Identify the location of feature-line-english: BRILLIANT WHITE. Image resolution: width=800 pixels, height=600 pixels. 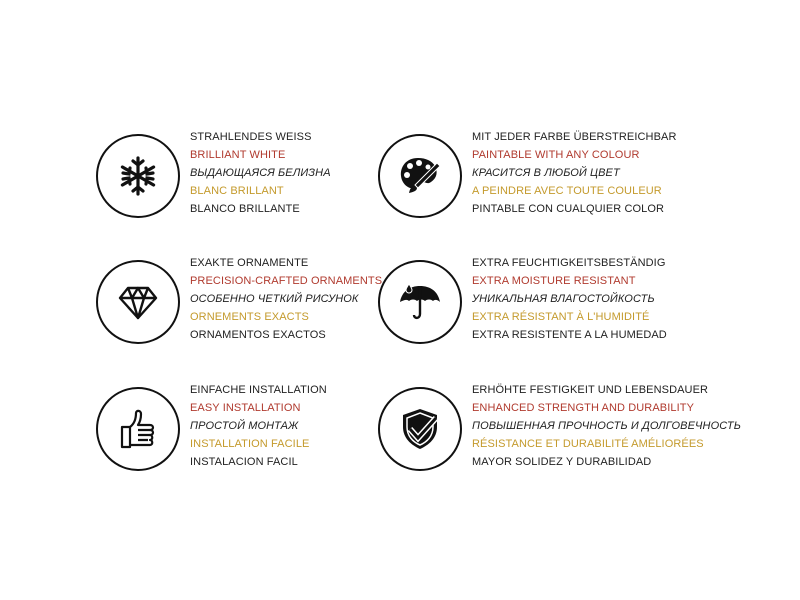
(238, 155).